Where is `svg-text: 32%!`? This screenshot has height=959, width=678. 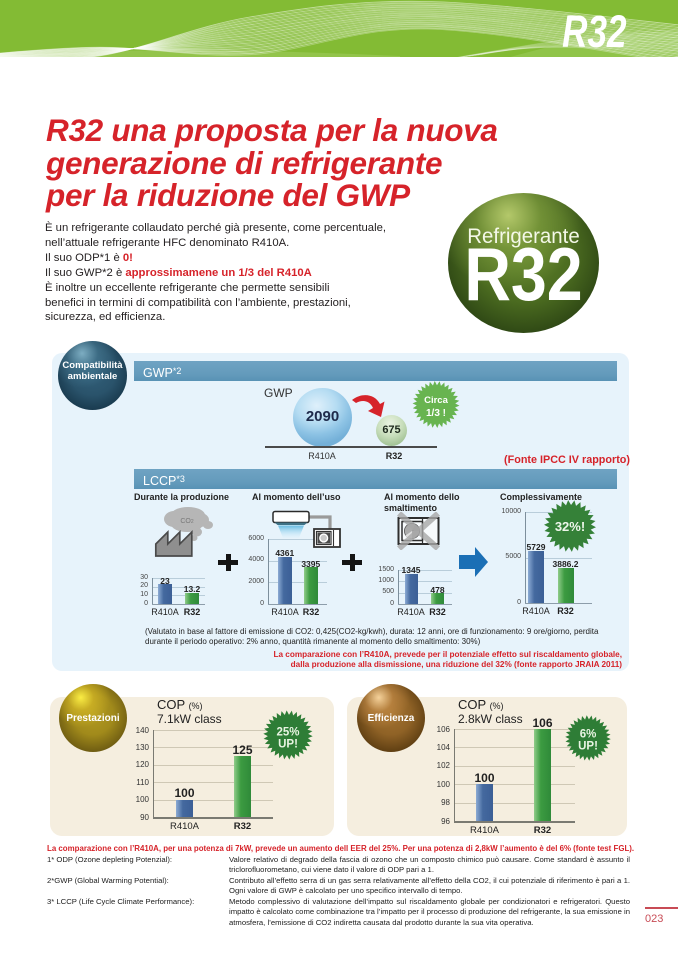
svg-text: 32%! is located at coordinates (570, 526).